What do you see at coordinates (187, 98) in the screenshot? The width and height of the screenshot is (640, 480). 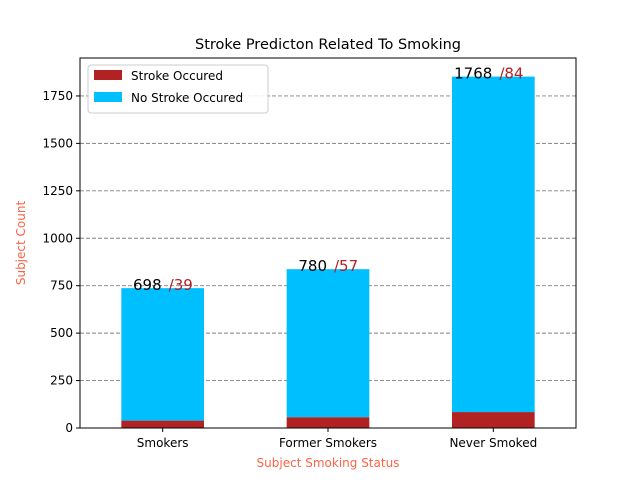 I see `legend-label-no-stroke-occured: No Stroke Occured` at bounding box center [187, 98].